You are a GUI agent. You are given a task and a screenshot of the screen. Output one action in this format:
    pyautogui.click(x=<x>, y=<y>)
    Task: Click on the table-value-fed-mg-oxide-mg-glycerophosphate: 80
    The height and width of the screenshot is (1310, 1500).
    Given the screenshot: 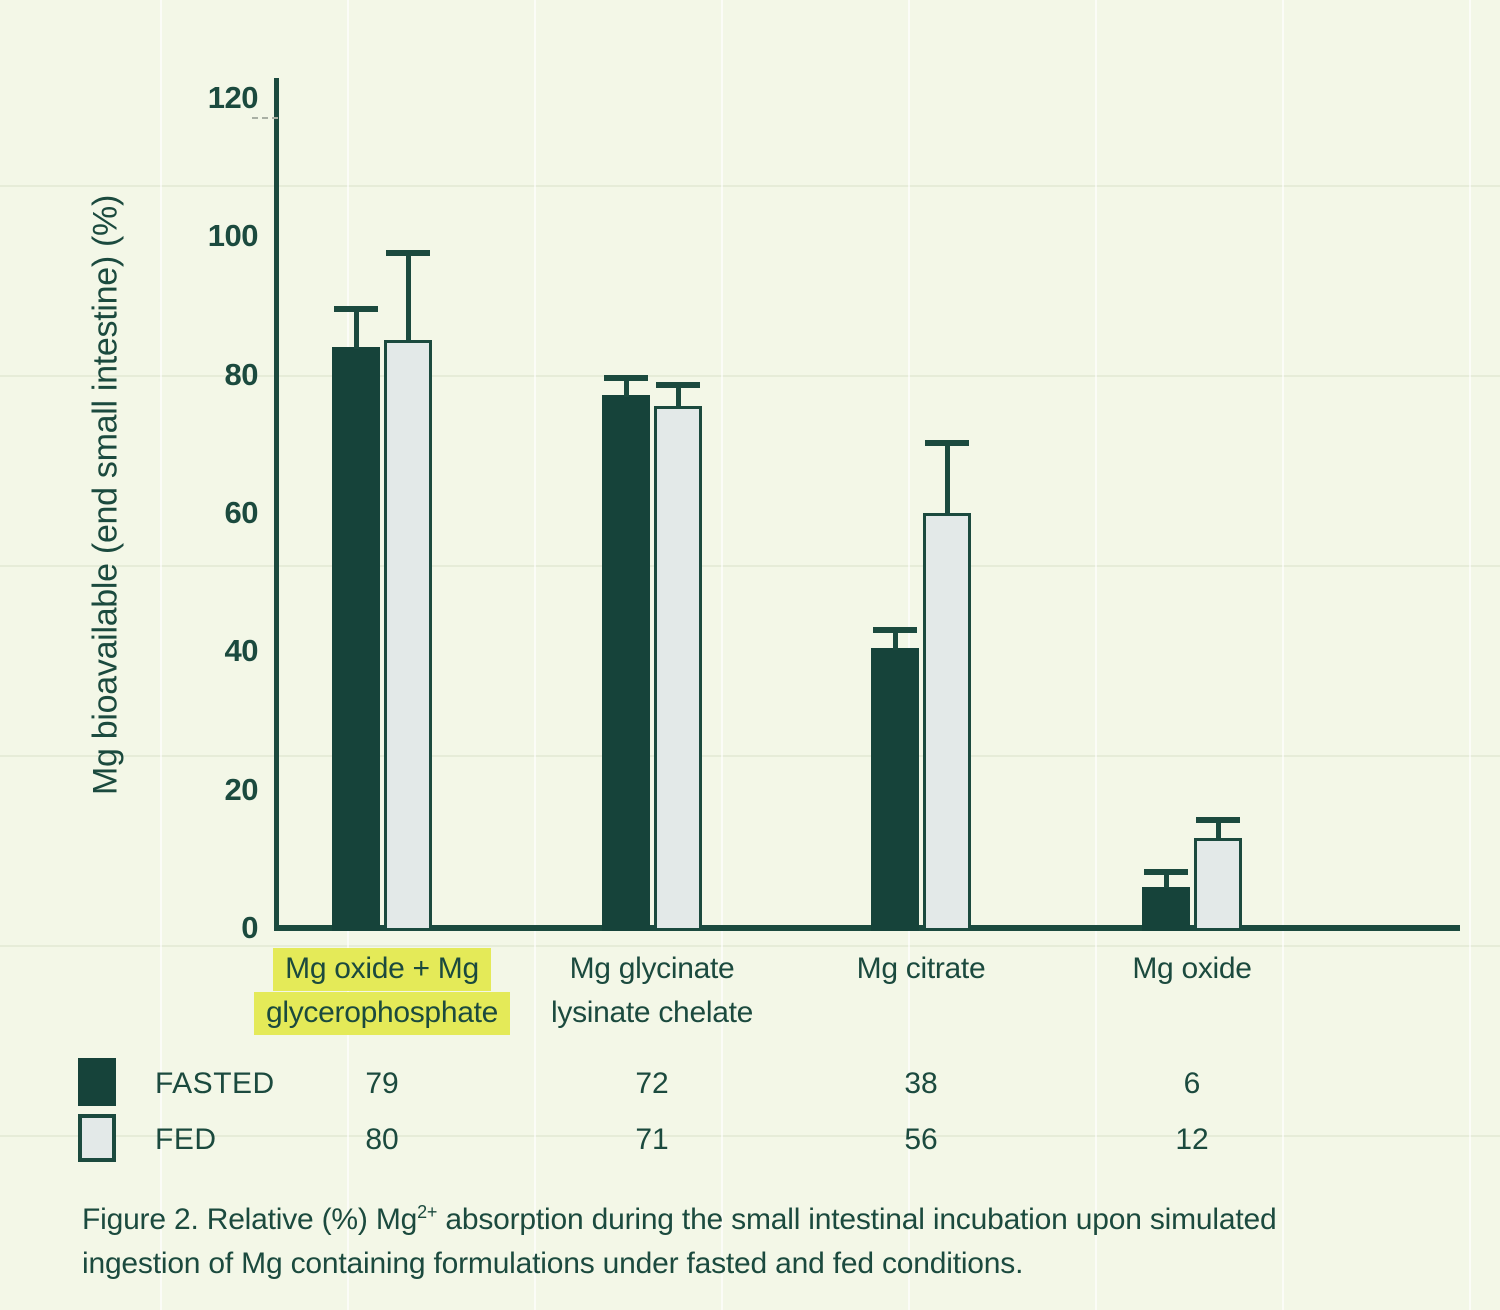 What is the action you would take?
    pyautogui.click(x=382, y=1139)
    